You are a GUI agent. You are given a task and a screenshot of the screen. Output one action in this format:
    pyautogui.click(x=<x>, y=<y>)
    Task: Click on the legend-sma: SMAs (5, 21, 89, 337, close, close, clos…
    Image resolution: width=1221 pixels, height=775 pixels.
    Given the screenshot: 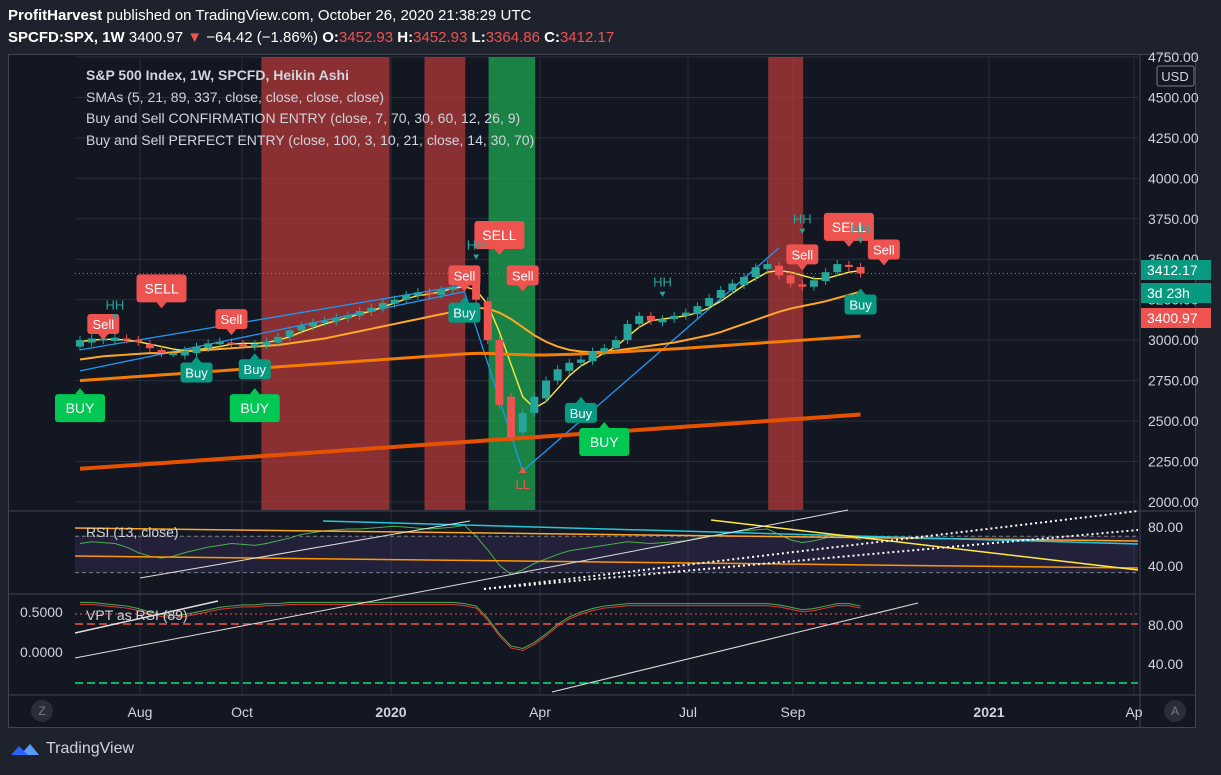 What is the action you would take?
    pyautogui.click(x=235, y=97)
    